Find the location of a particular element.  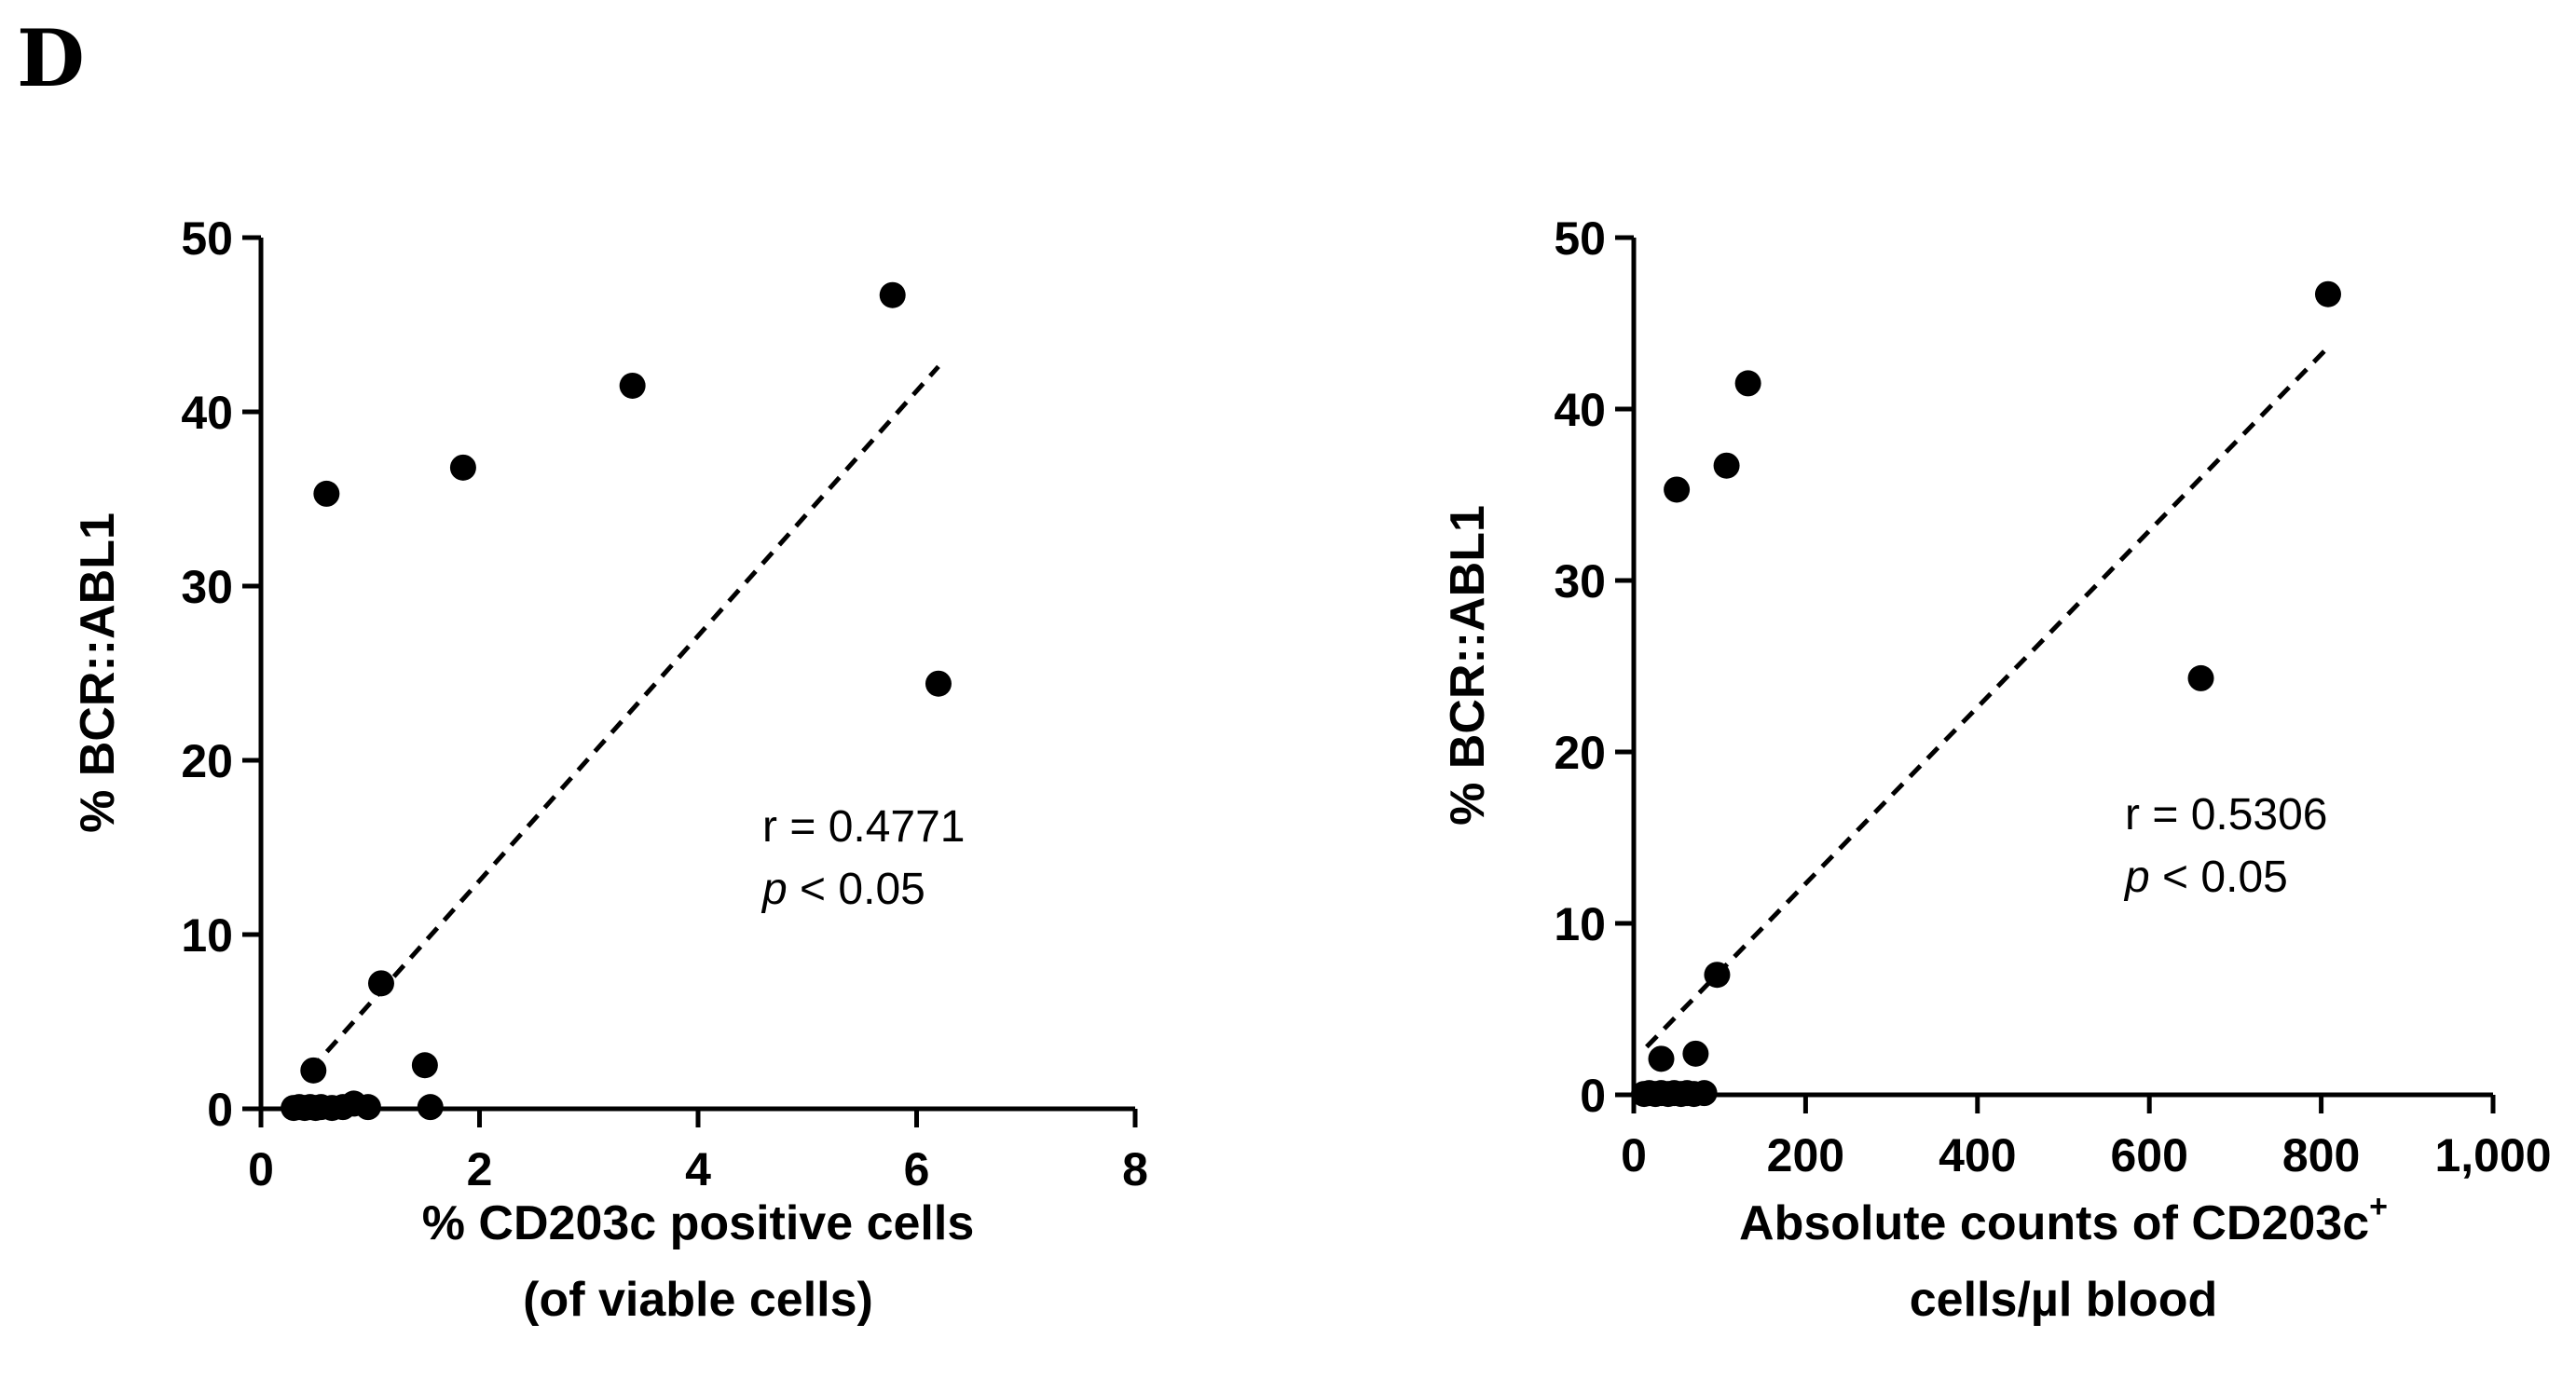

x-tick-label: 4 is located at coordinates (698, 1169).